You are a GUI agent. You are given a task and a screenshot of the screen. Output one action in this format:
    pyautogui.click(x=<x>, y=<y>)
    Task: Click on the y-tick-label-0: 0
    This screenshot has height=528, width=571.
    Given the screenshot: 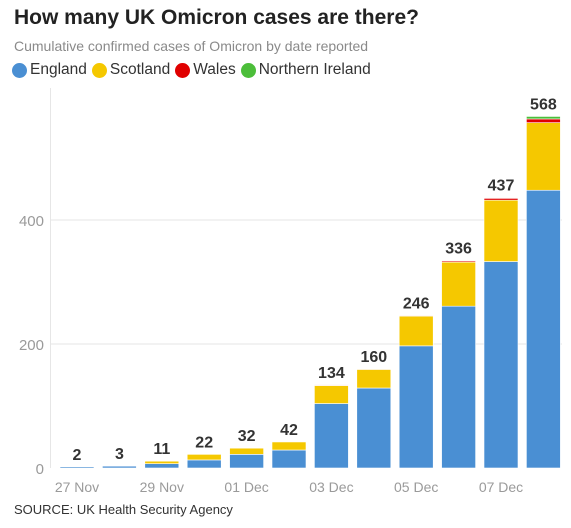 What is the action you would take?
    pyautogui.click(x=40, y=469)
    